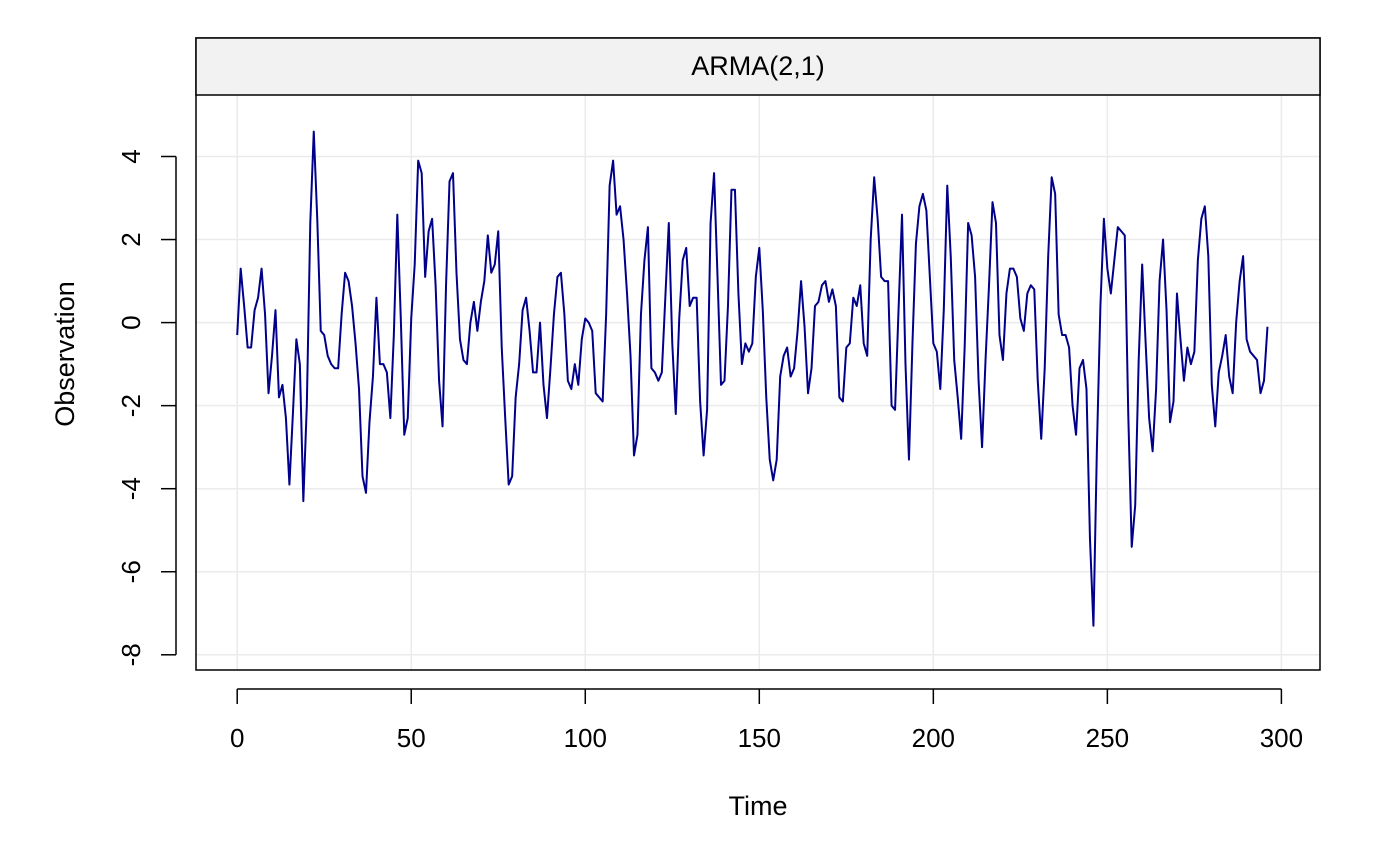 The width and height of the screenshot is (1400, 866). I want to click on panel-strip, so click(758, 66).